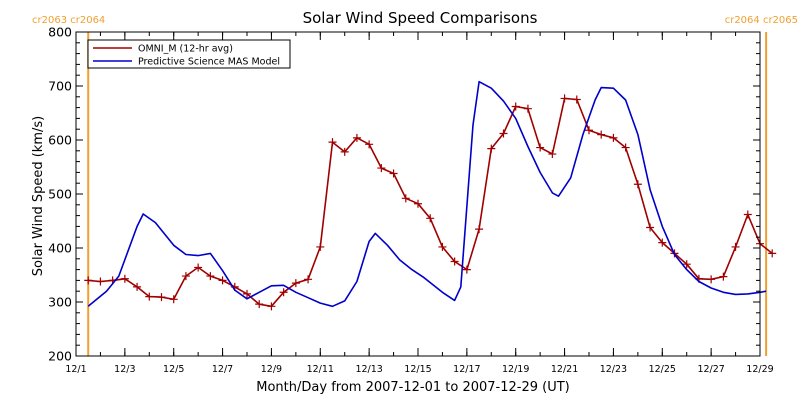 The image size is (800, 400). What do you see at coordinates (222, 369) in the screenshot?
I see `x-tick-label: 12/7` at bounding box center [222, 369].